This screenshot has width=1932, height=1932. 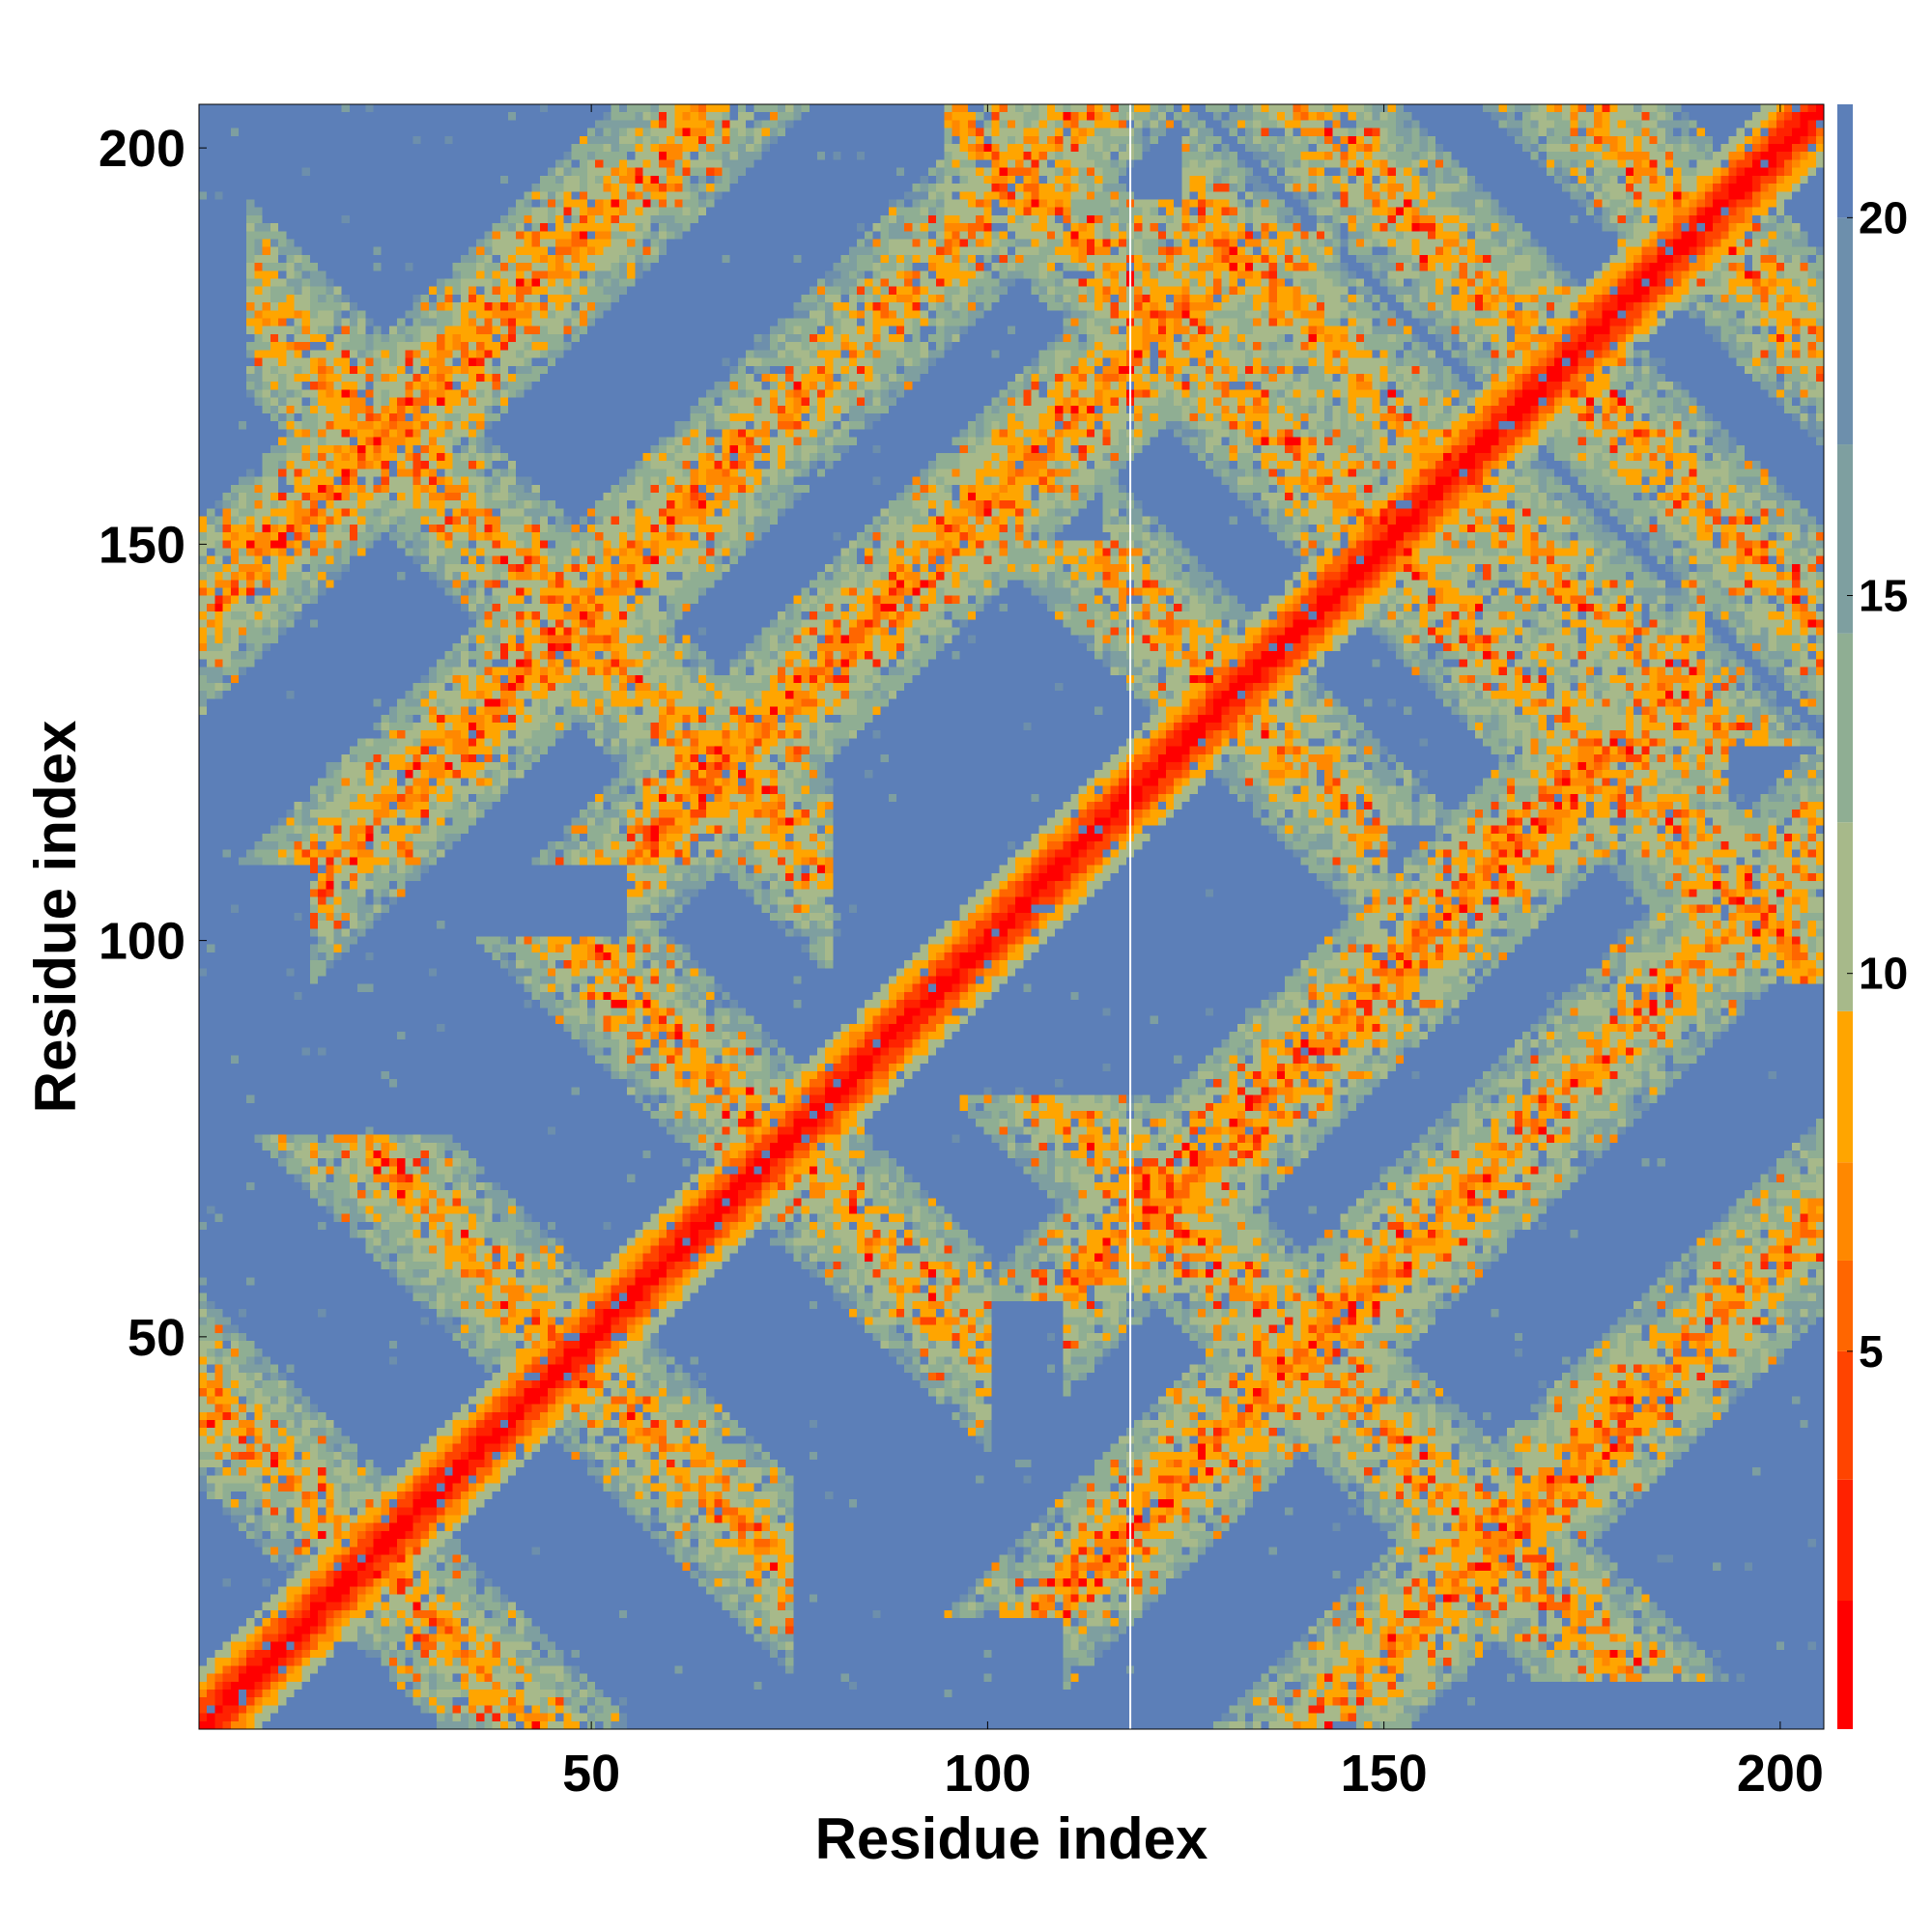 What do you see at coordinates (1871, 1351) in the screenshot?
I see `colorbar-tick-label: 5` at bounding box center [1871, 1351].